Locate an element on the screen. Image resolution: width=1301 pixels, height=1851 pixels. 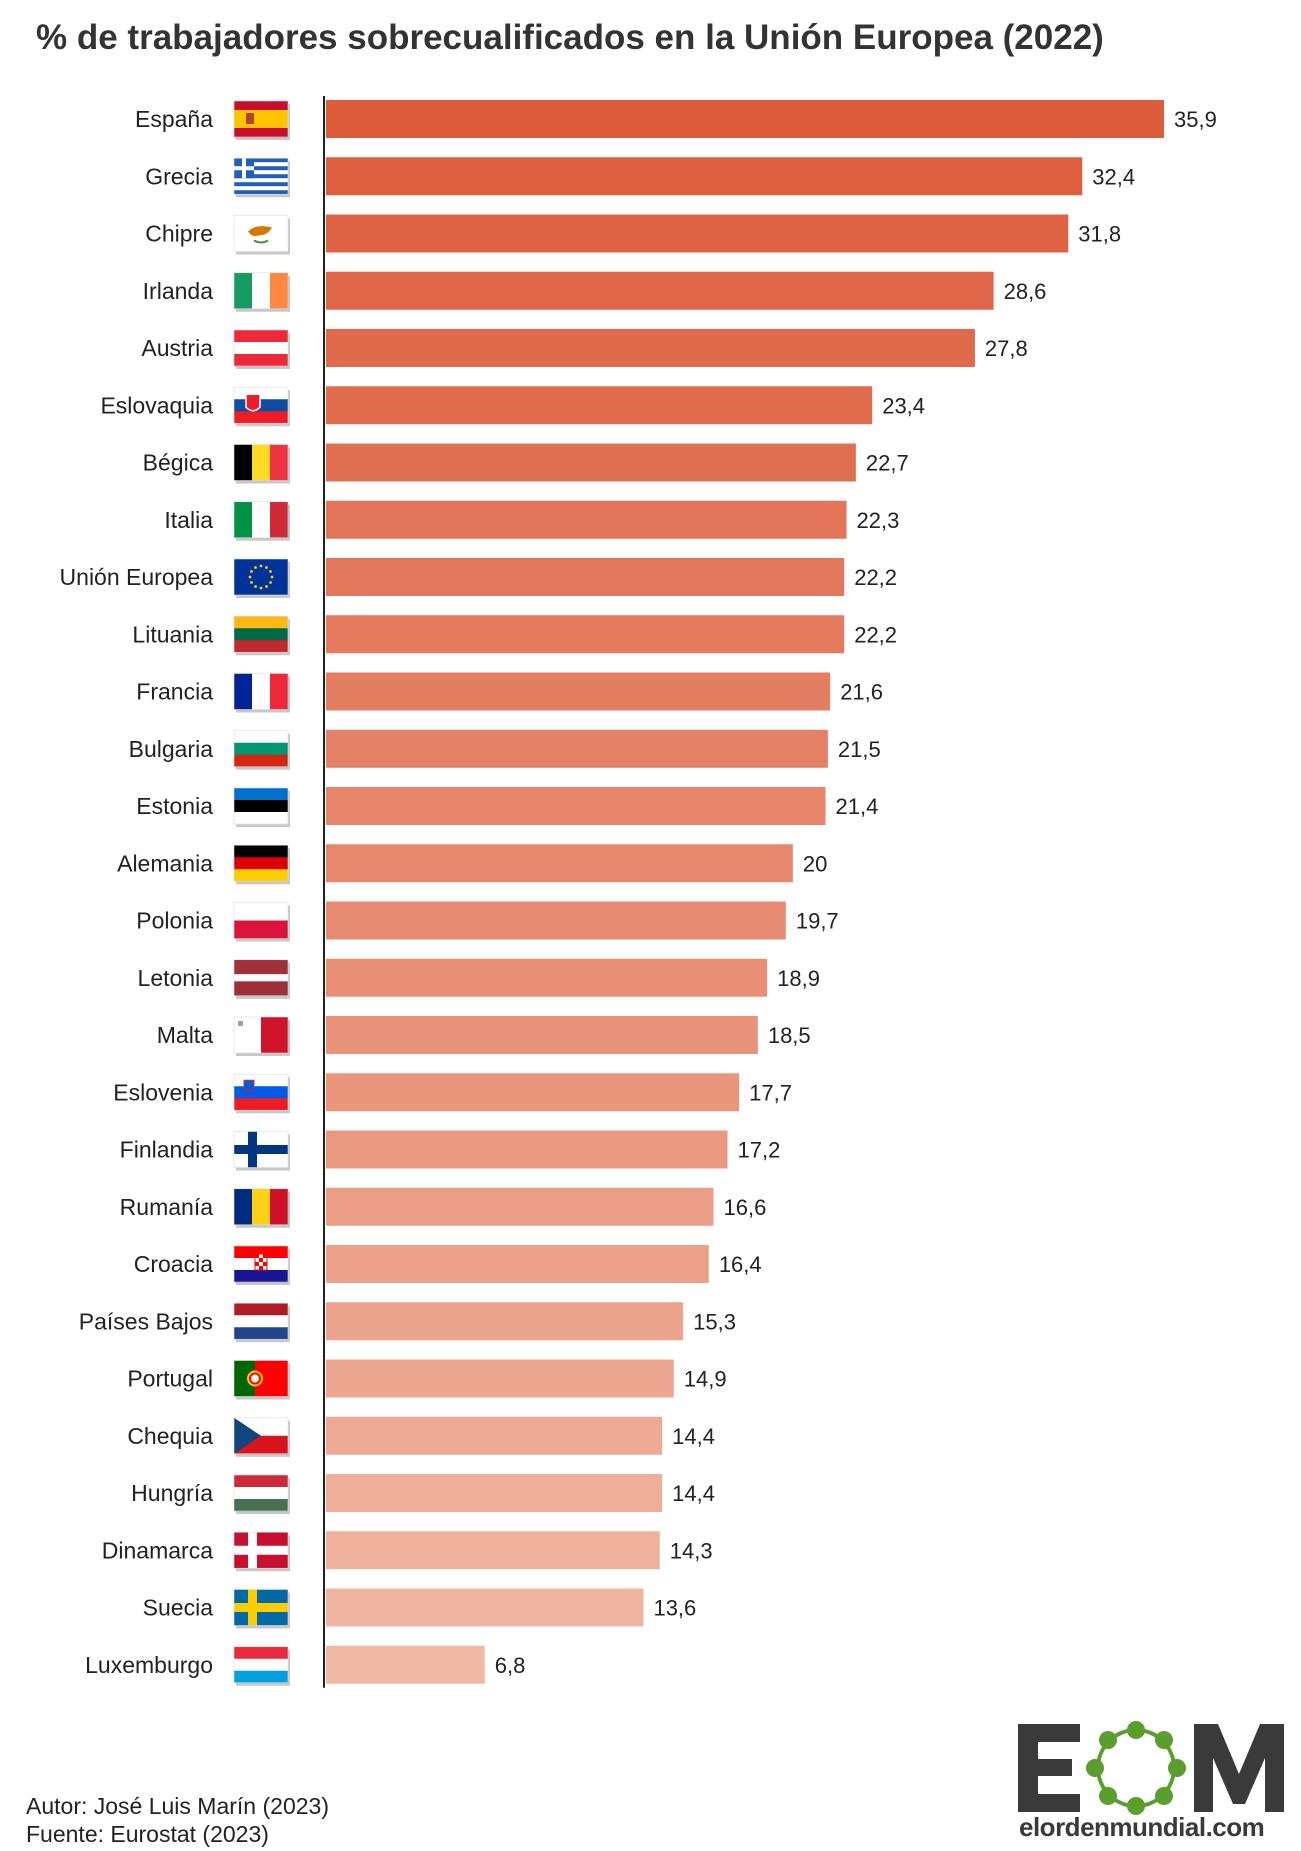
value-label: 14,9 is located at coordinates (705, 1379).